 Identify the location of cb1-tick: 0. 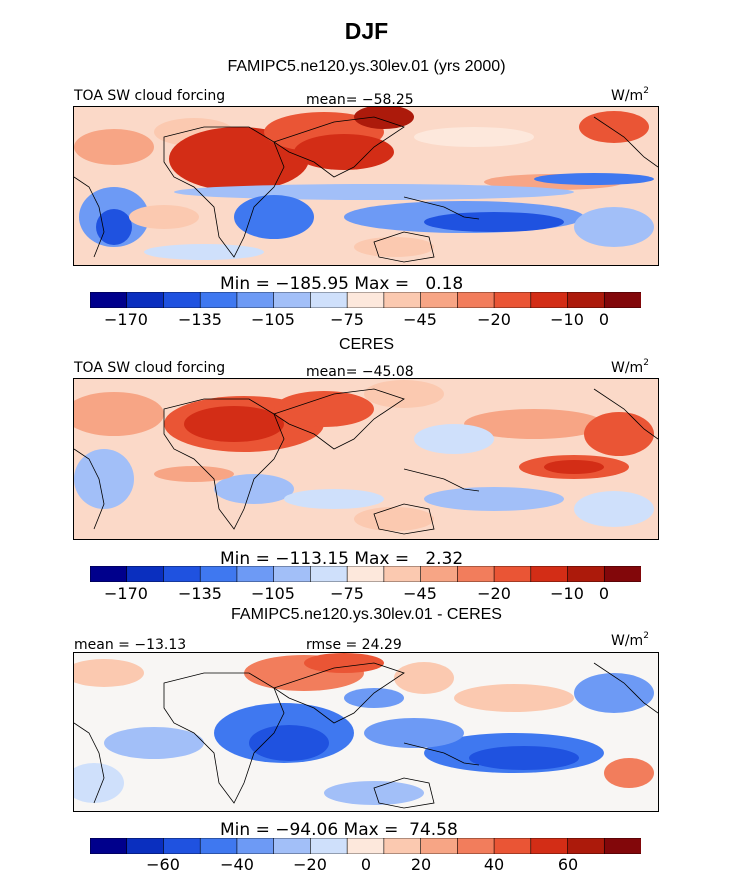
(604, 593).